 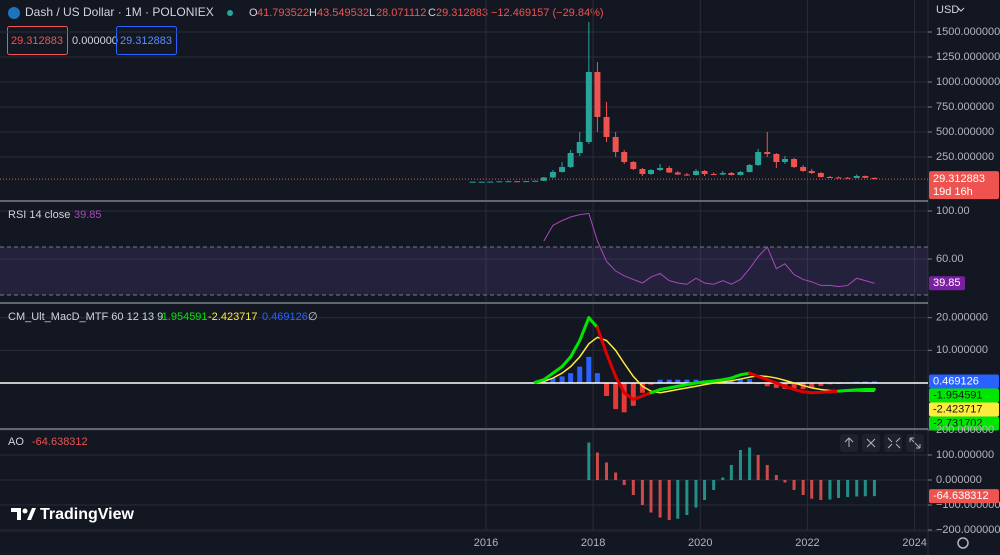 I want to click on y-tick-label: −200.000000, so click(x=968, y=530).